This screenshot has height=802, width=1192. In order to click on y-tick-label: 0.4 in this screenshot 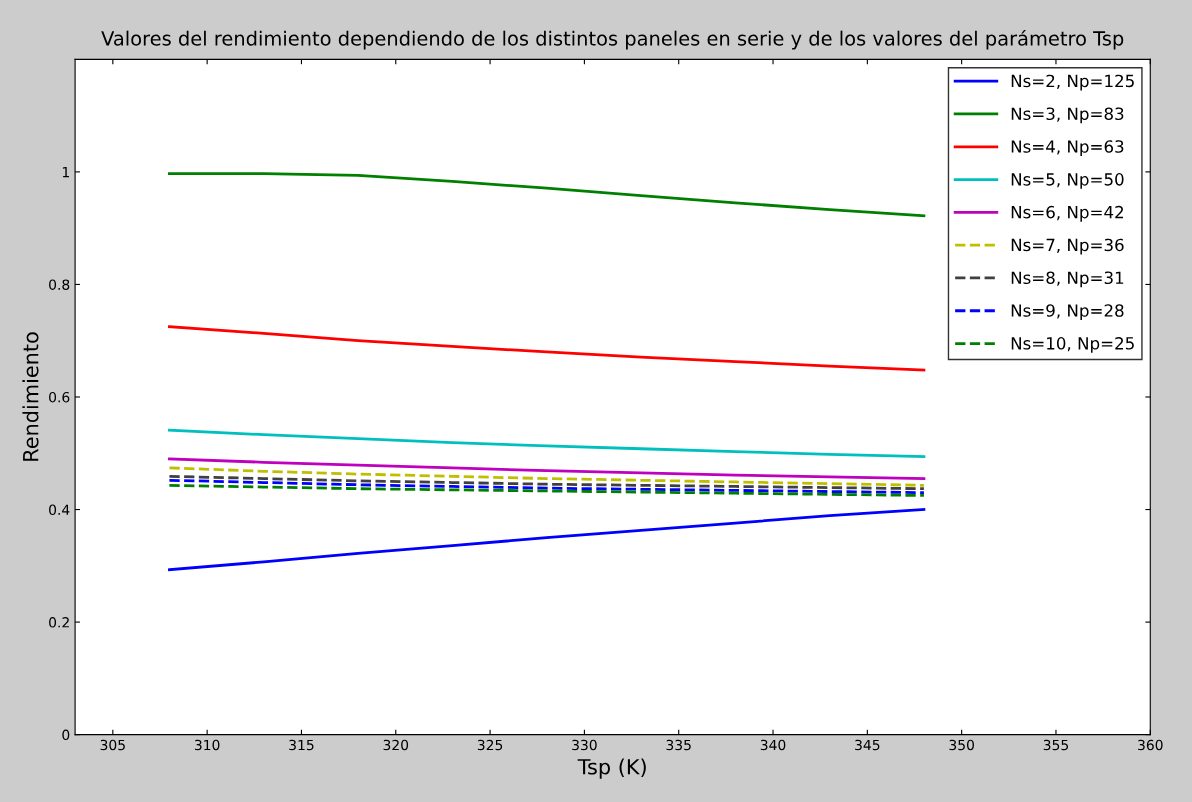, I will do `click(59, 510)`.